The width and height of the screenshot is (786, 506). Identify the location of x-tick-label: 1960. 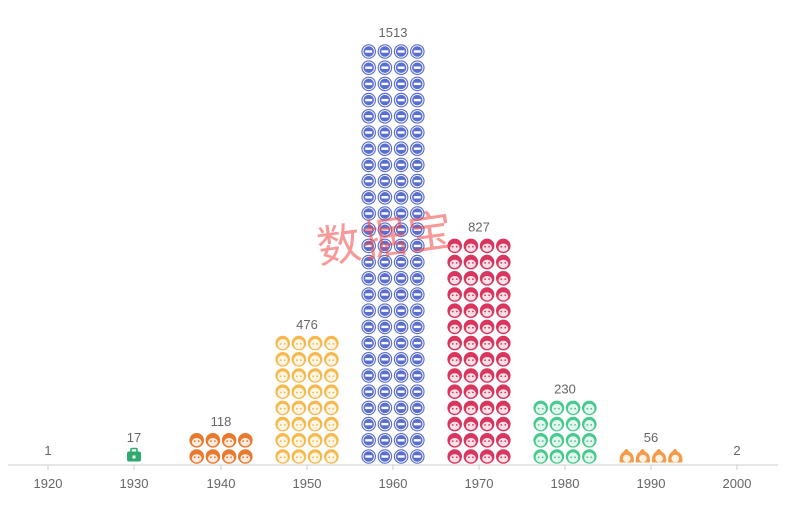
(393, 483).